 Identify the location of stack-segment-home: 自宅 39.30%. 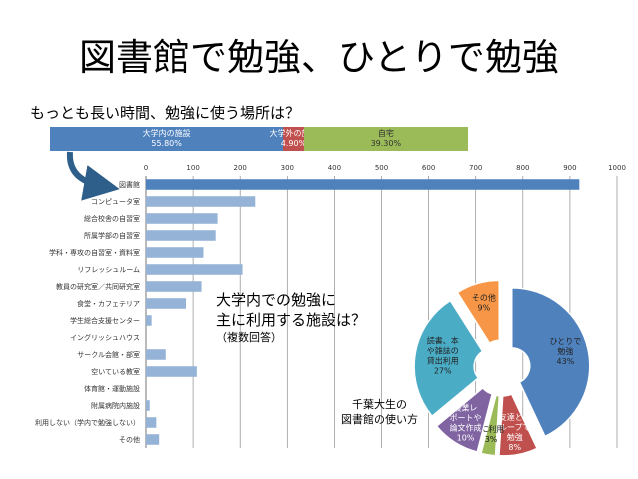
(385, 139).